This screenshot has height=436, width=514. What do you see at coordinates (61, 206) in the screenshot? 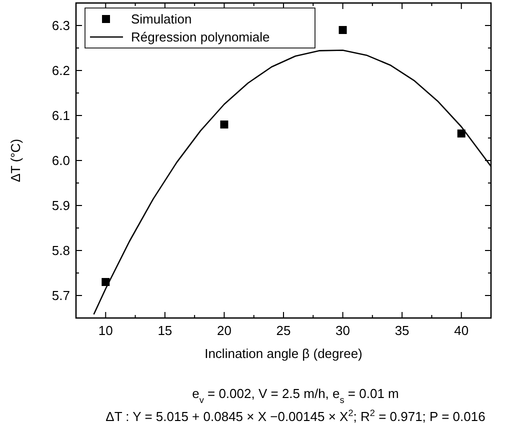
I see `y-tick-label: 5.9` at bounding box center [61, 206].